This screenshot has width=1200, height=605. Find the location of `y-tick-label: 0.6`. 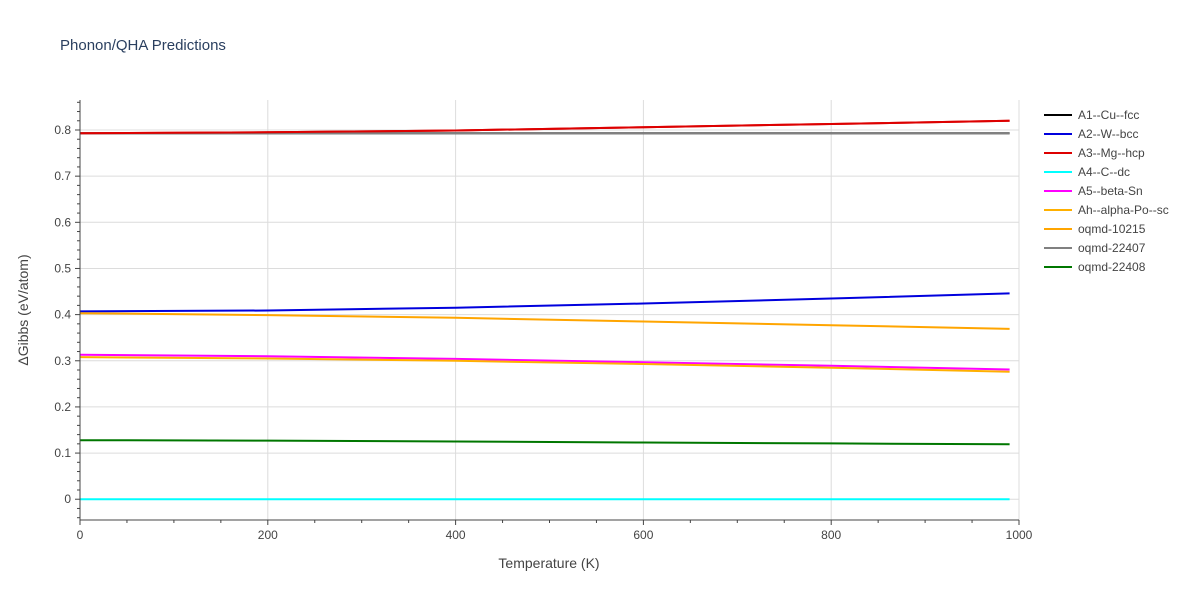

y-tick-label: 0.6 is located at coordinates (62, 222).